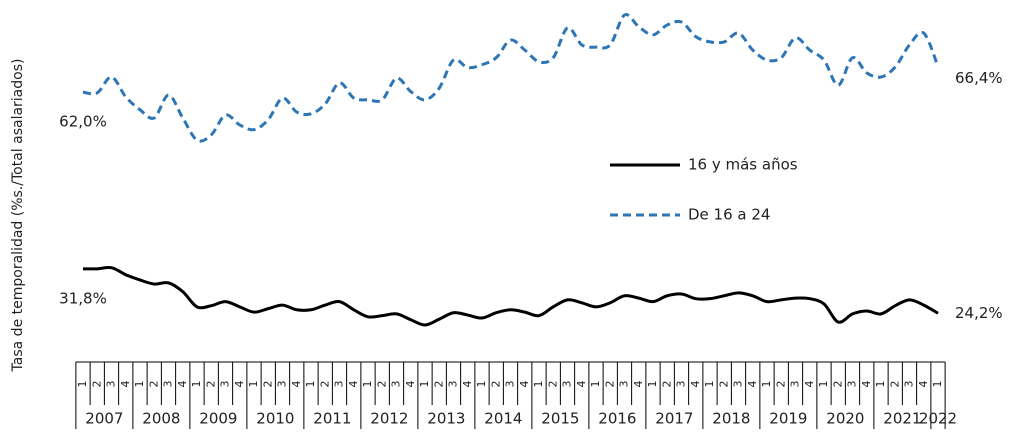 This screenshot has height=433, width=1015. Describe the element at coordinates (979, 313) in the screenshot. I see `data-label: 24,2%` at that location.